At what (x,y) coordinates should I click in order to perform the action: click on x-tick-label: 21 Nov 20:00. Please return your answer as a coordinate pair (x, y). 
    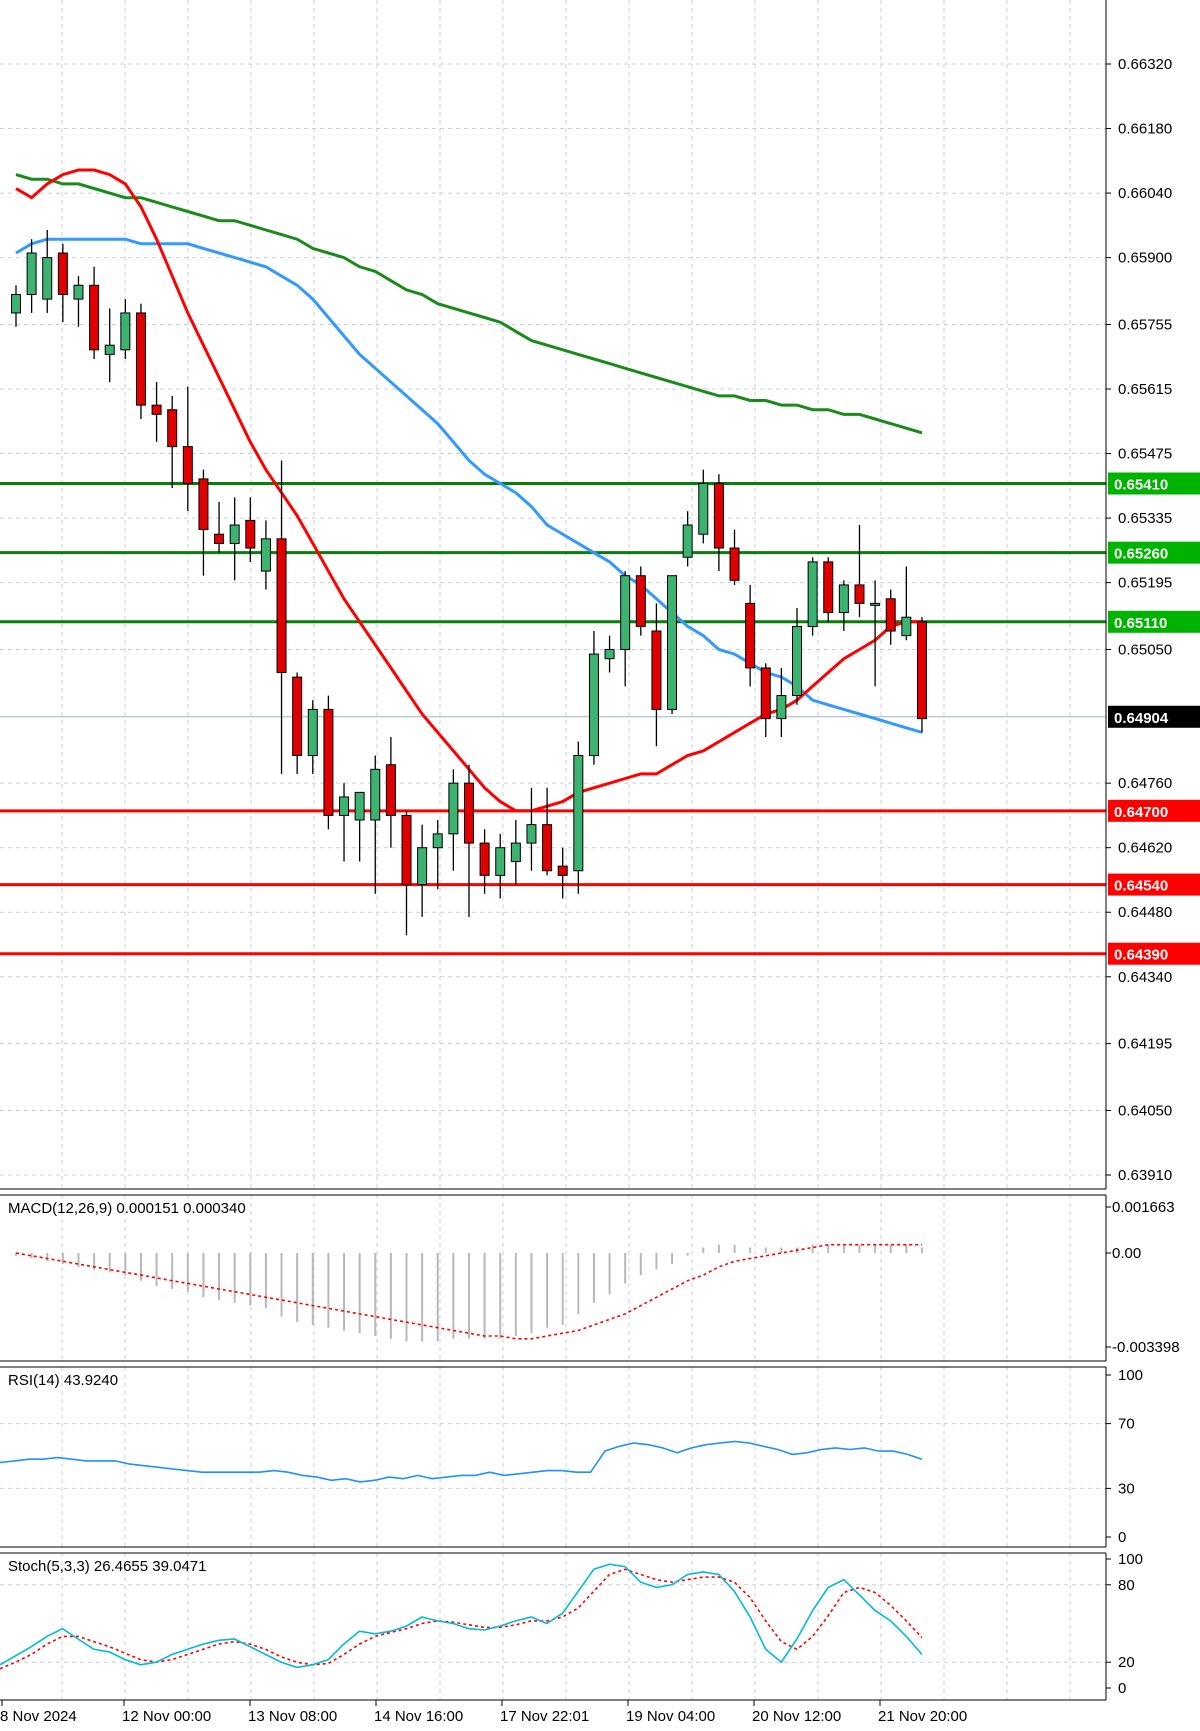
    Looking at the image, I should click on (922, 1716).